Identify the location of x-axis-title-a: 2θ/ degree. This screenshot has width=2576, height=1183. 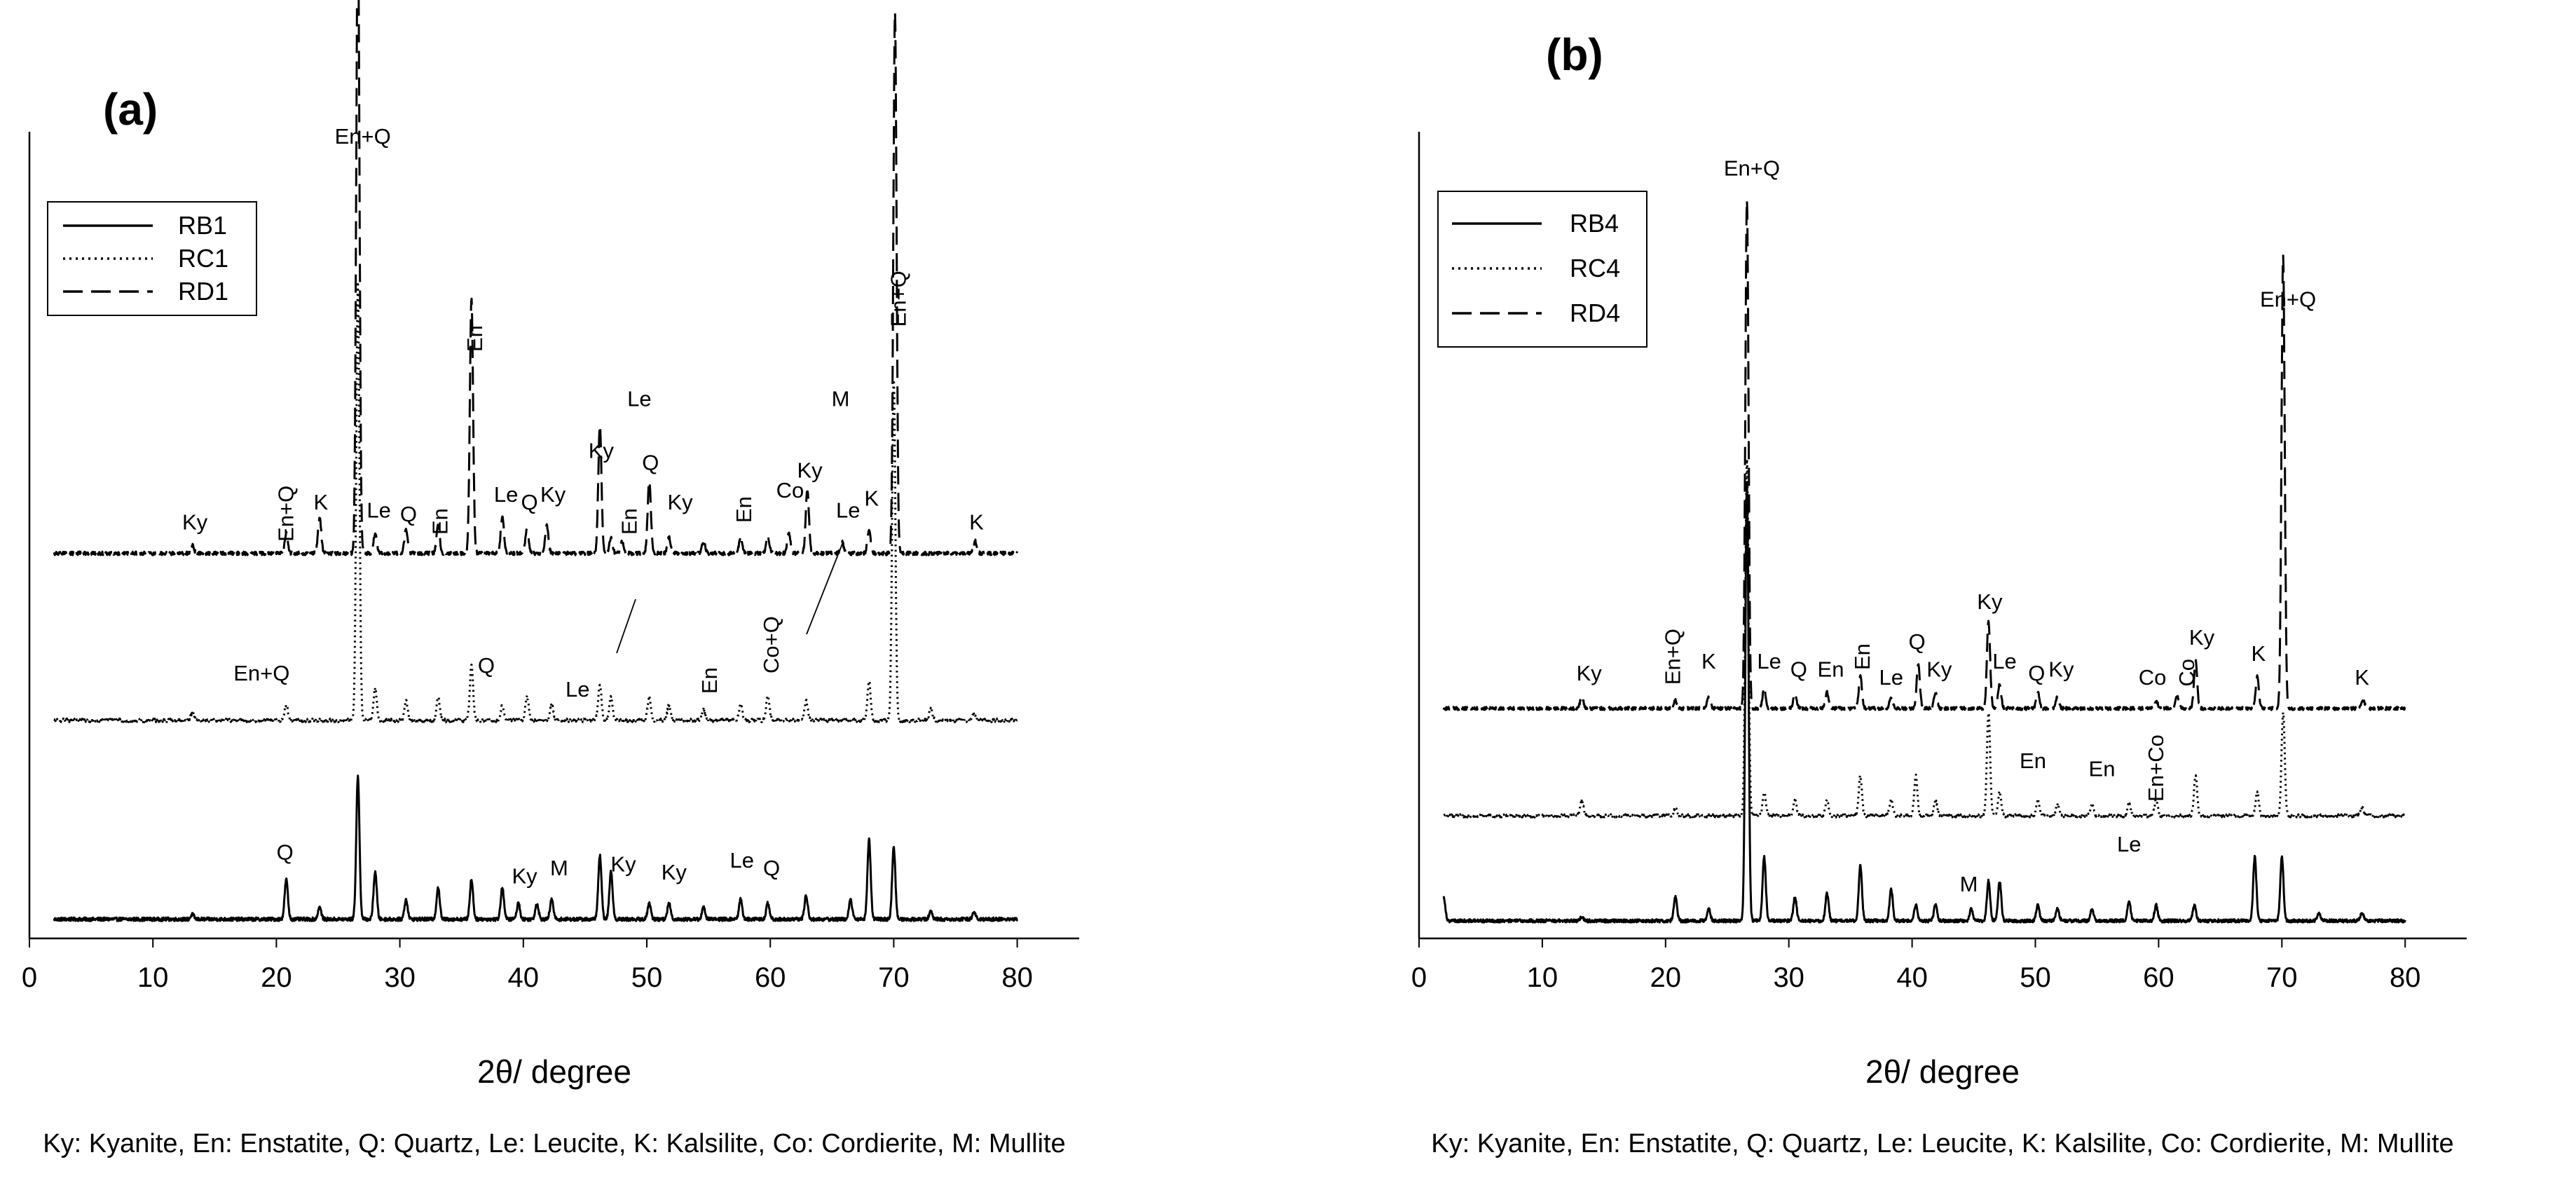
(554, 1071).